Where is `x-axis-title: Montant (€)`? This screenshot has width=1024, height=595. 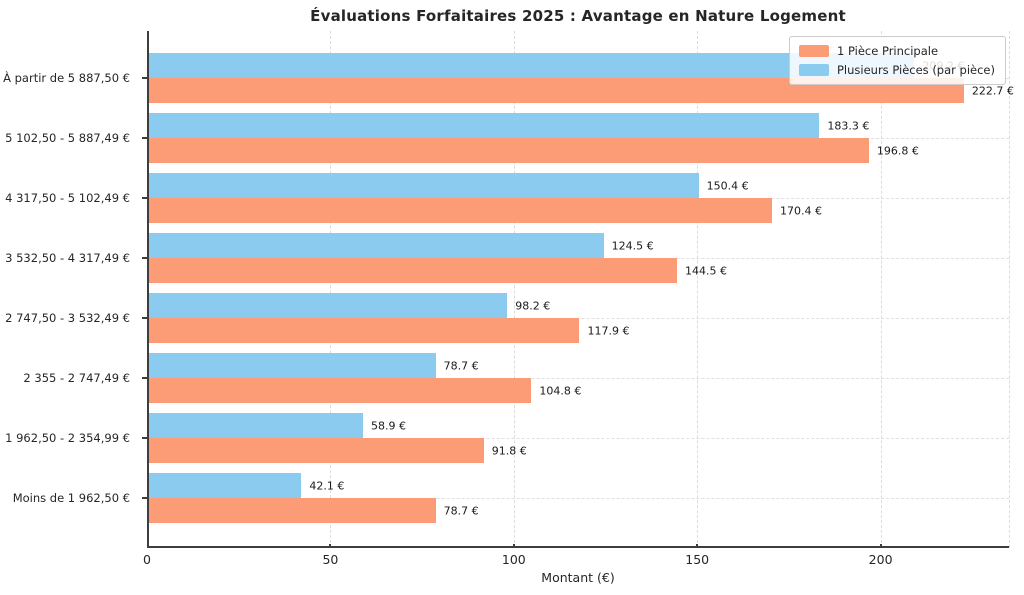 x-axis-title: Montant (€) is located at coordinates (578, 577).